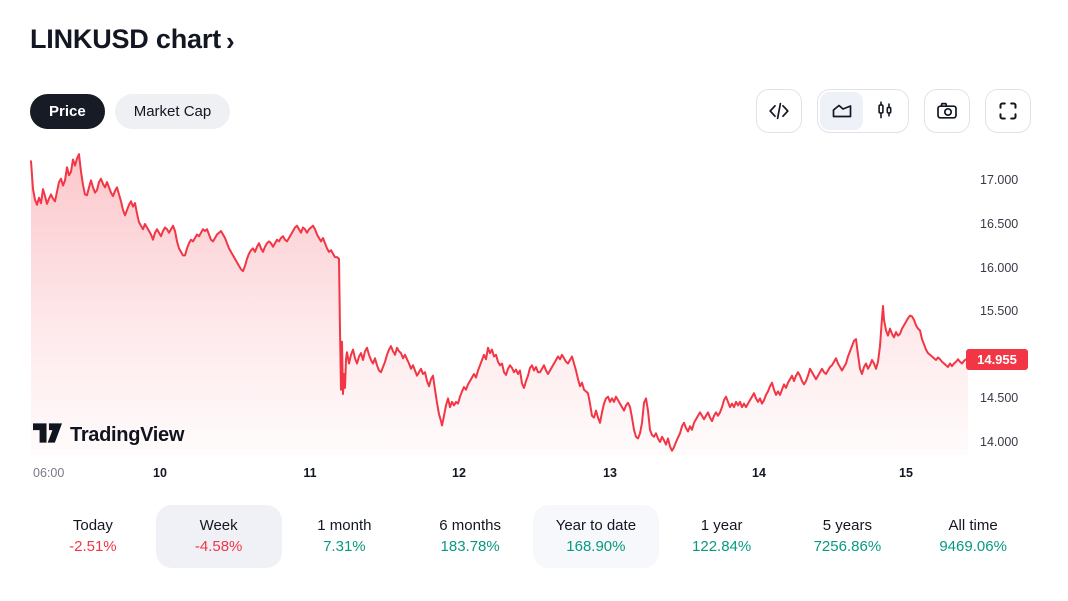  I want to click on period-stat-year-to-date: Year to date 168.90%, so click(596, 536).